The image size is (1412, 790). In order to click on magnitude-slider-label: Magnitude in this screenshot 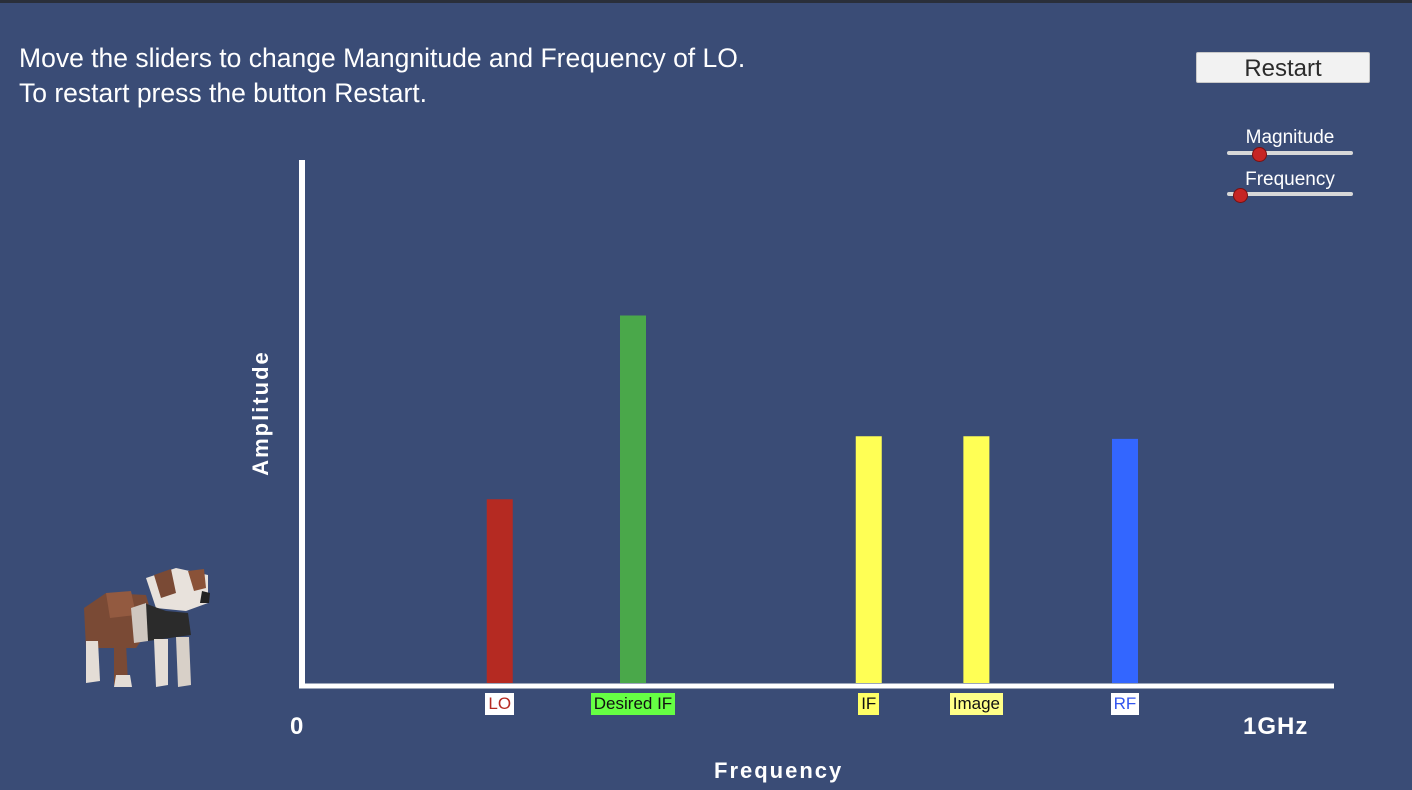, I will do `click(1290, 137)`.